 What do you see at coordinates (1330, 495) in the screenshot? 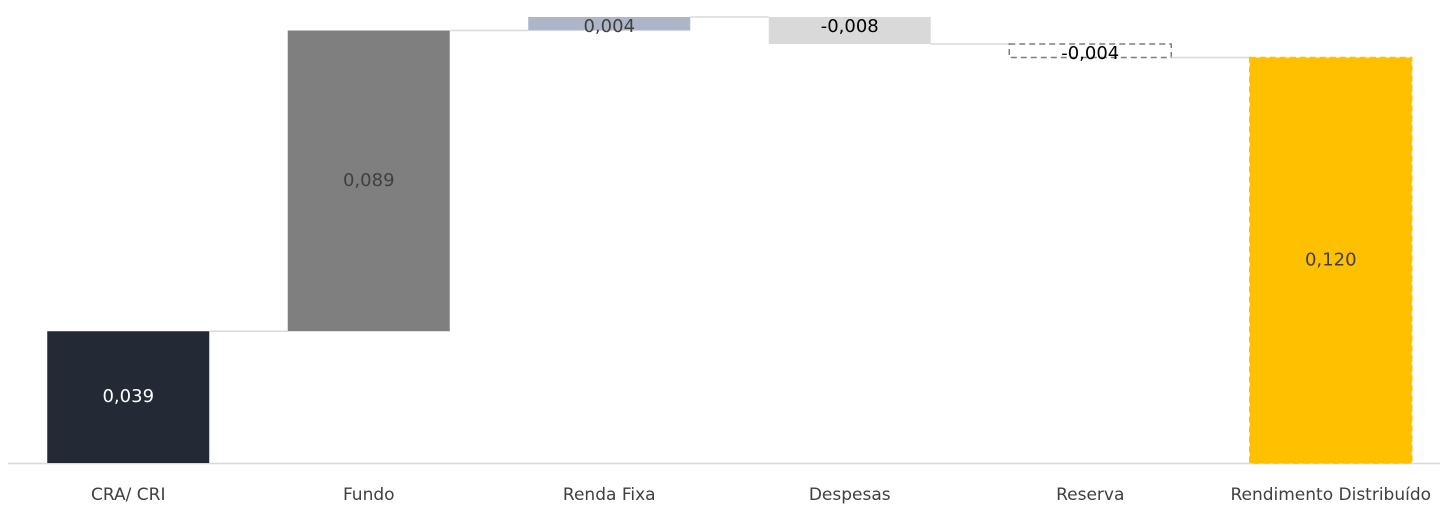
I see `x-tick-label: Rendimento Distribuído` at bounding box center [1330, 495].